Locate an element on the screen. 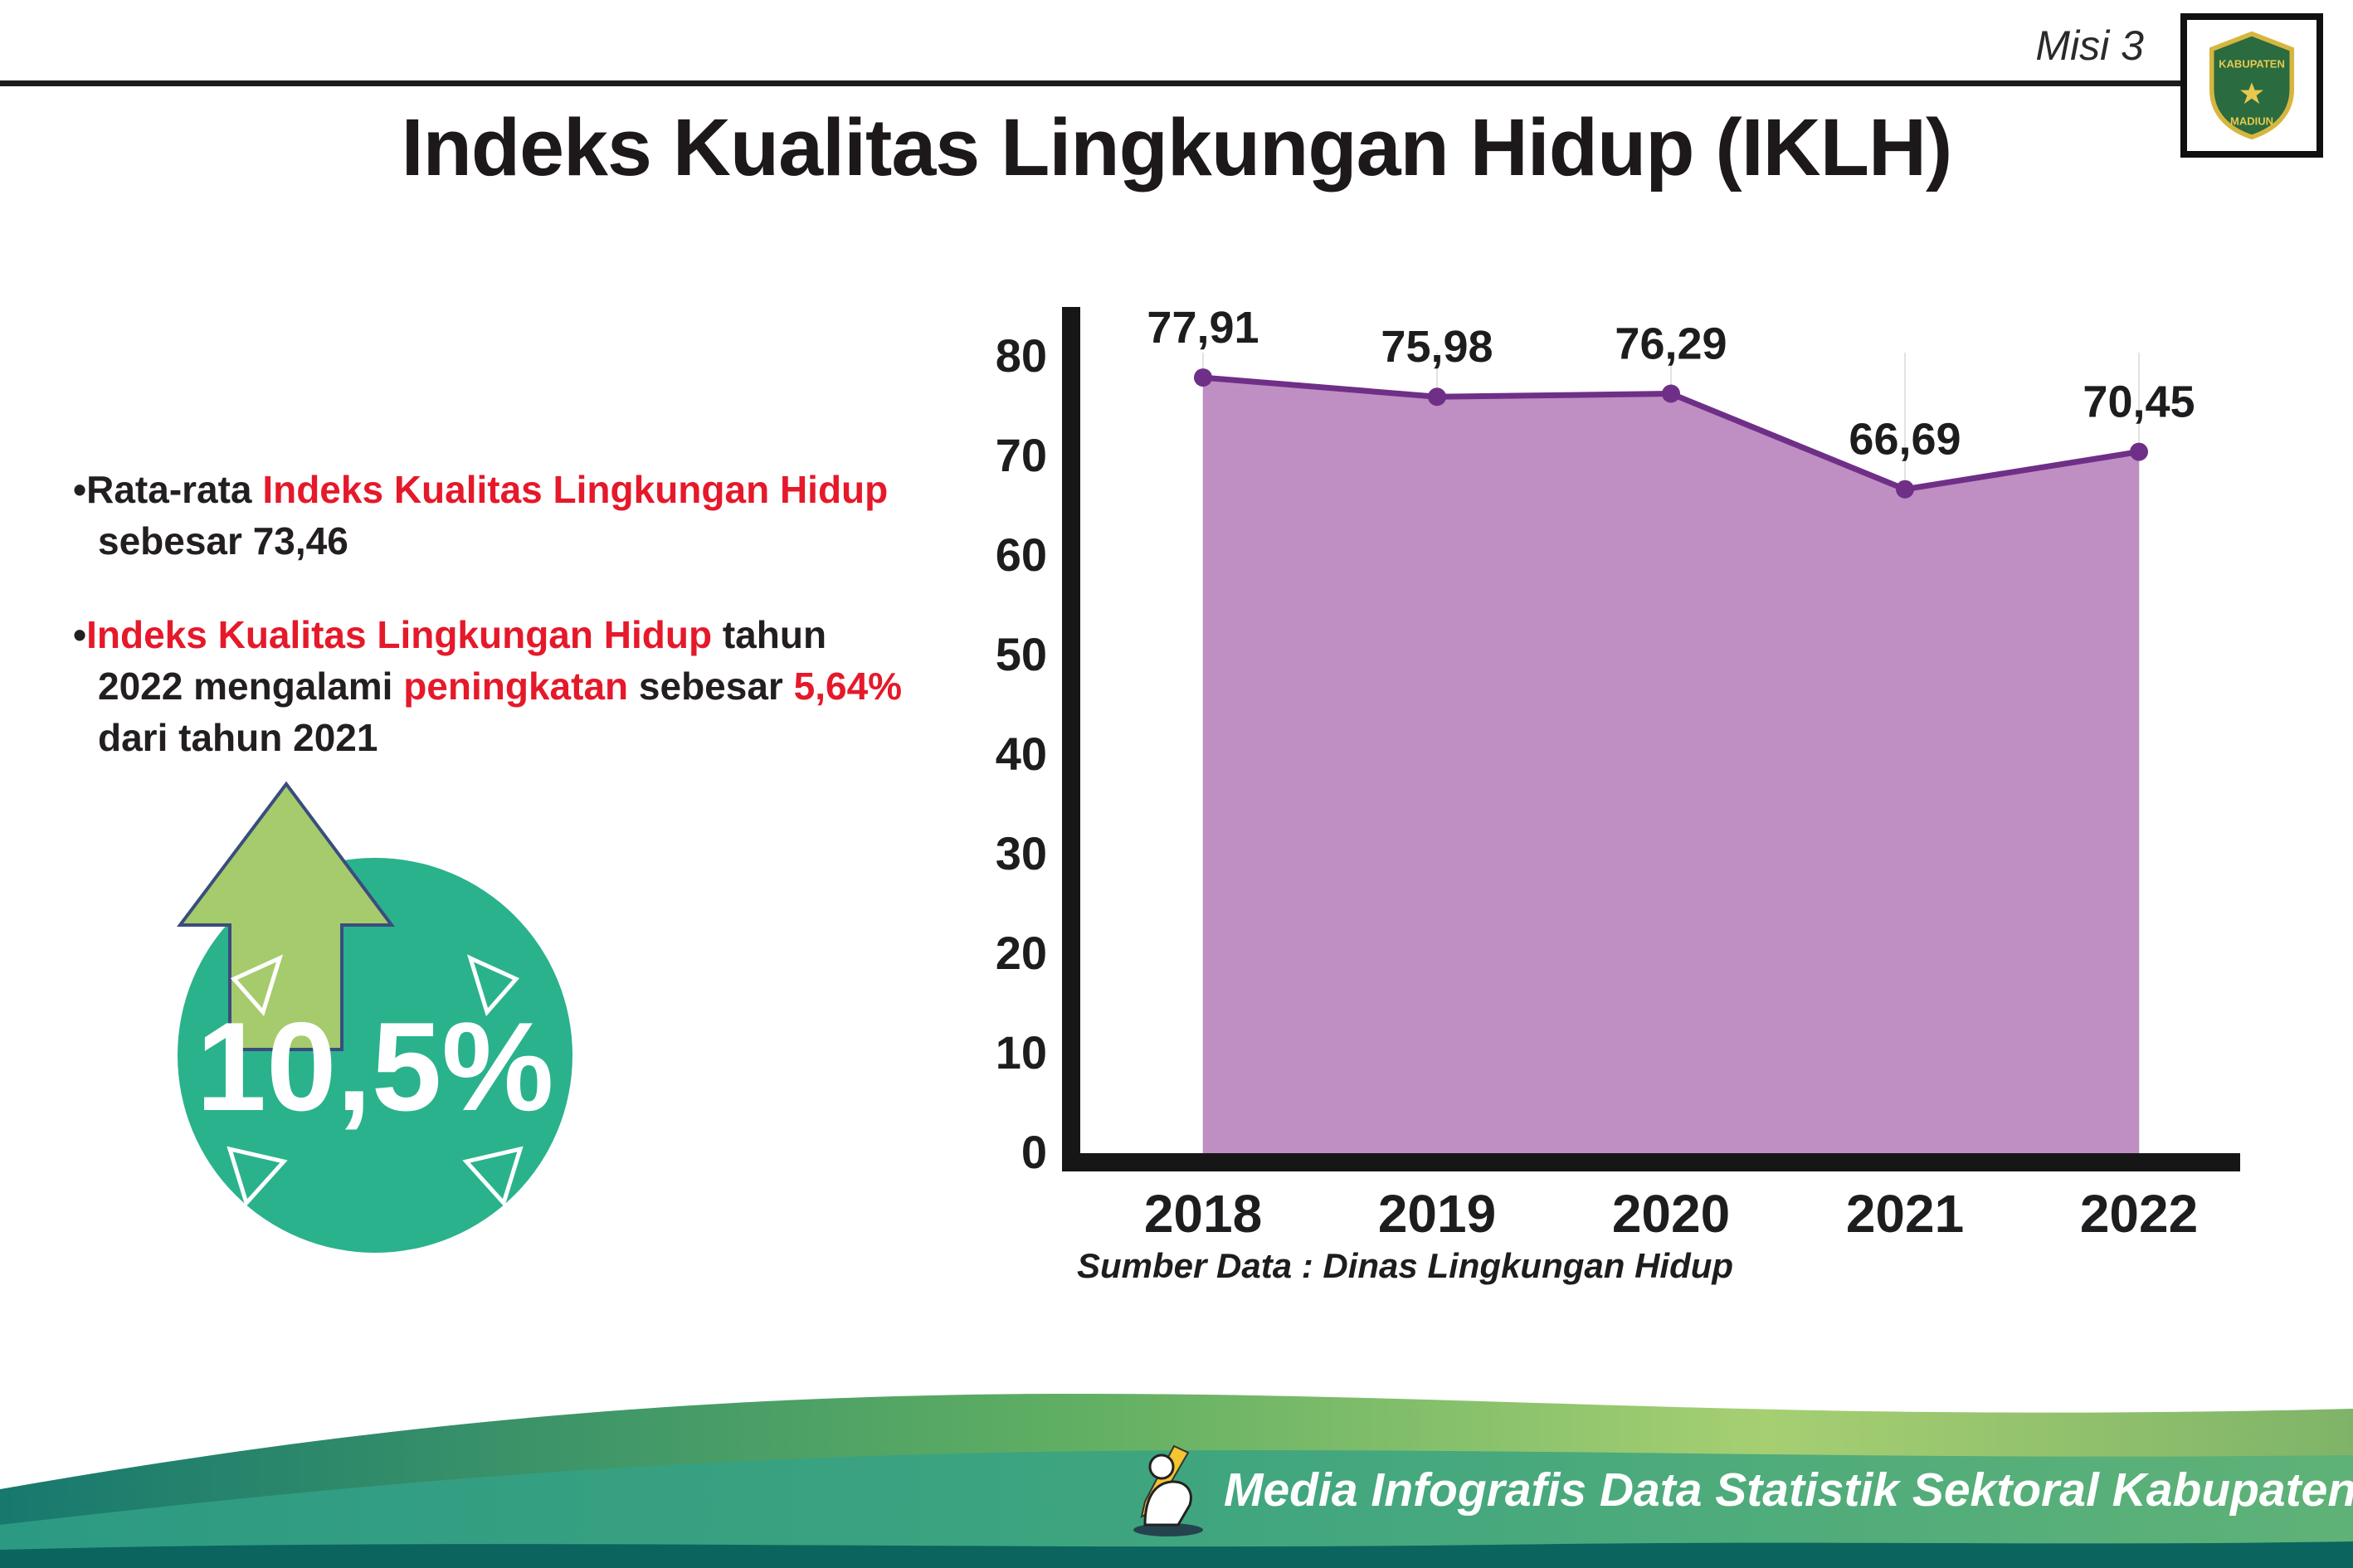 The width and height of the screenshot is (2353, 1568). y-tick-label: 40 is located at coordinates (1021, 754).